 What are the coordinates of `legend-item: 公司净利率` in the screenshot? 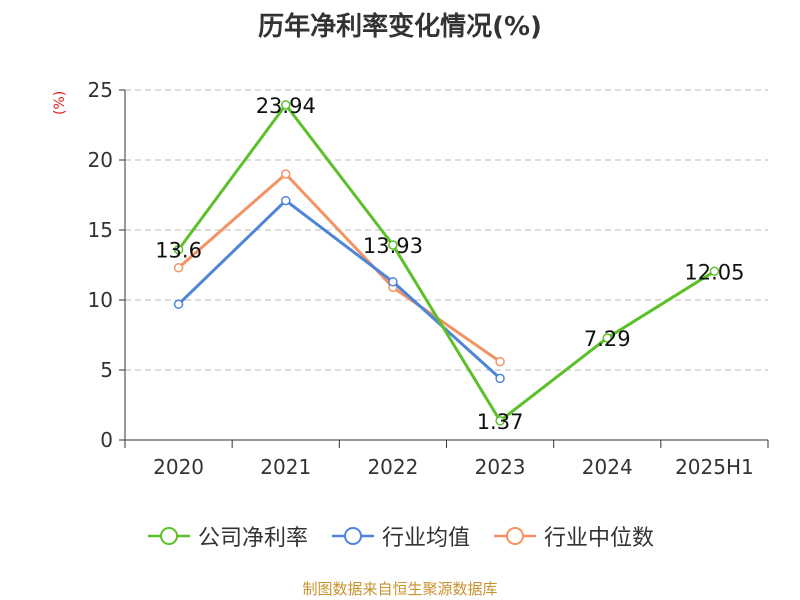 It's located at (227, 536).